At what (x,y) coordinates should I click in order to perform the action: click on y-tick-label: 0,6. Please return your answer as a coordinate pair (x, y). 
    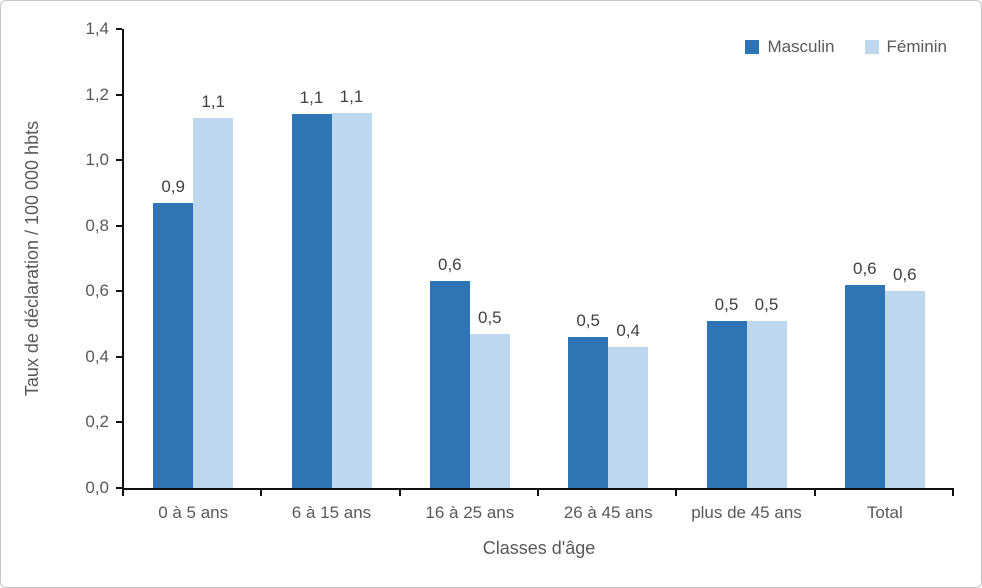
    Looking at the image, I should click on (97, 291).